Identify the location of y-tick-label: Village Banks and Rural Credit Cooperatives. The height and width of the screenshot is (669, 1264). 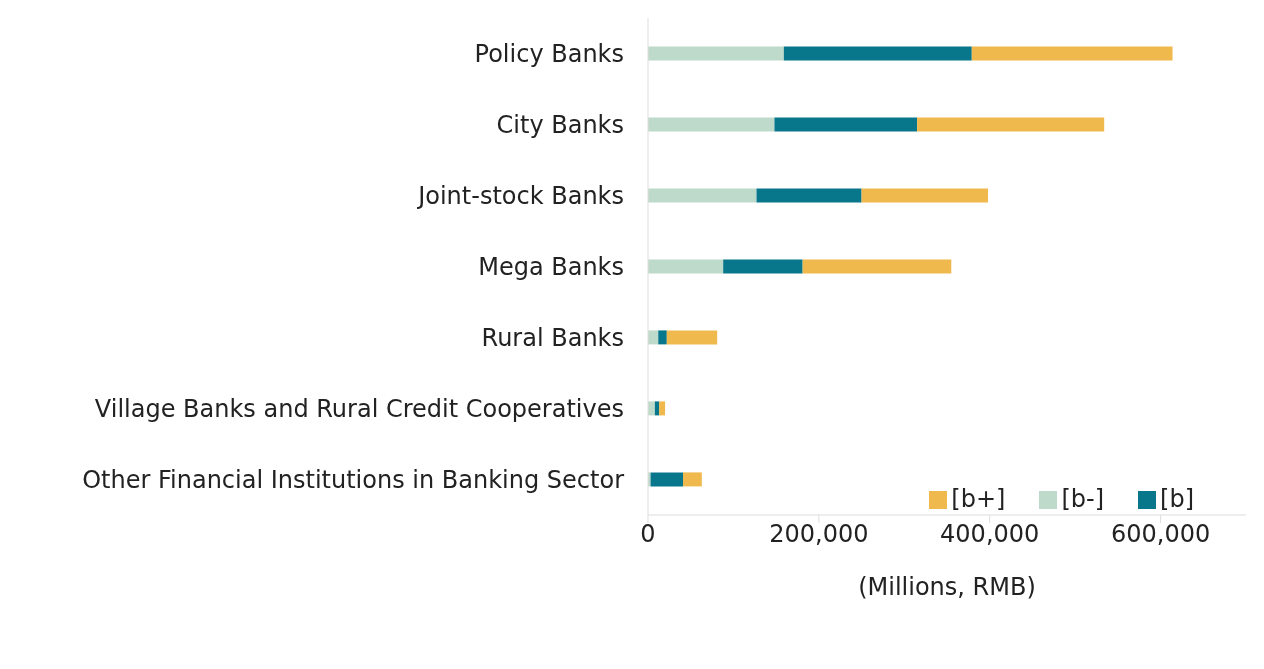
(359, 409).